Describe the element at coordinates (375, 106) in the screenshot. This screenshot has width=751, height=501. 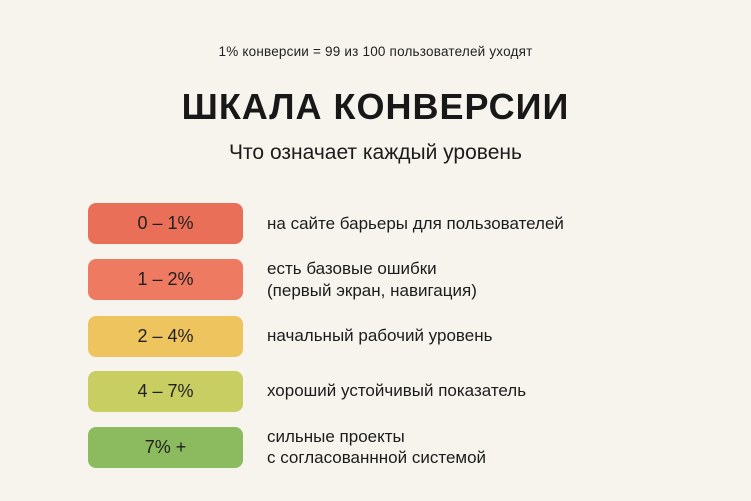
I see `page-title: ШКАЛА КОНВЕРСИИ` at that location.